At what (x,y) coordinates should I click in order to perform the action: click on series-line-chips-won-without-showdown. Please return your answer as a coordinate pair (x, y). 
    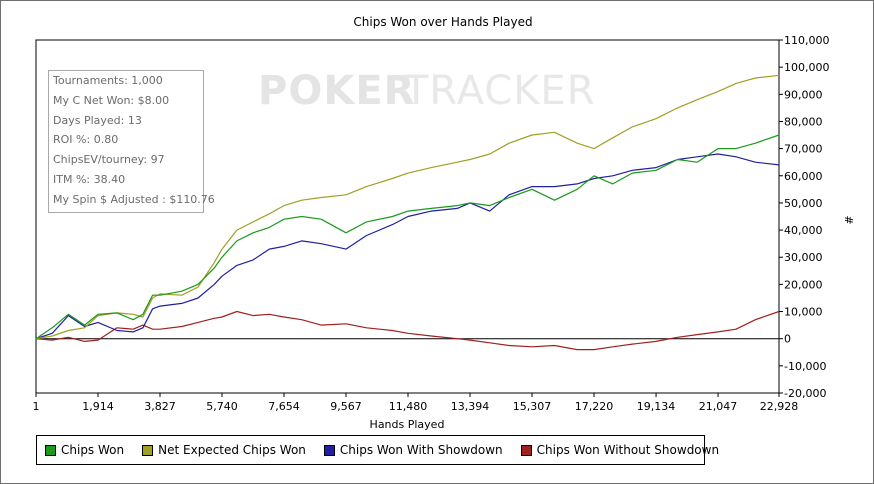
    Looking at the image, I should click on (407, 330).